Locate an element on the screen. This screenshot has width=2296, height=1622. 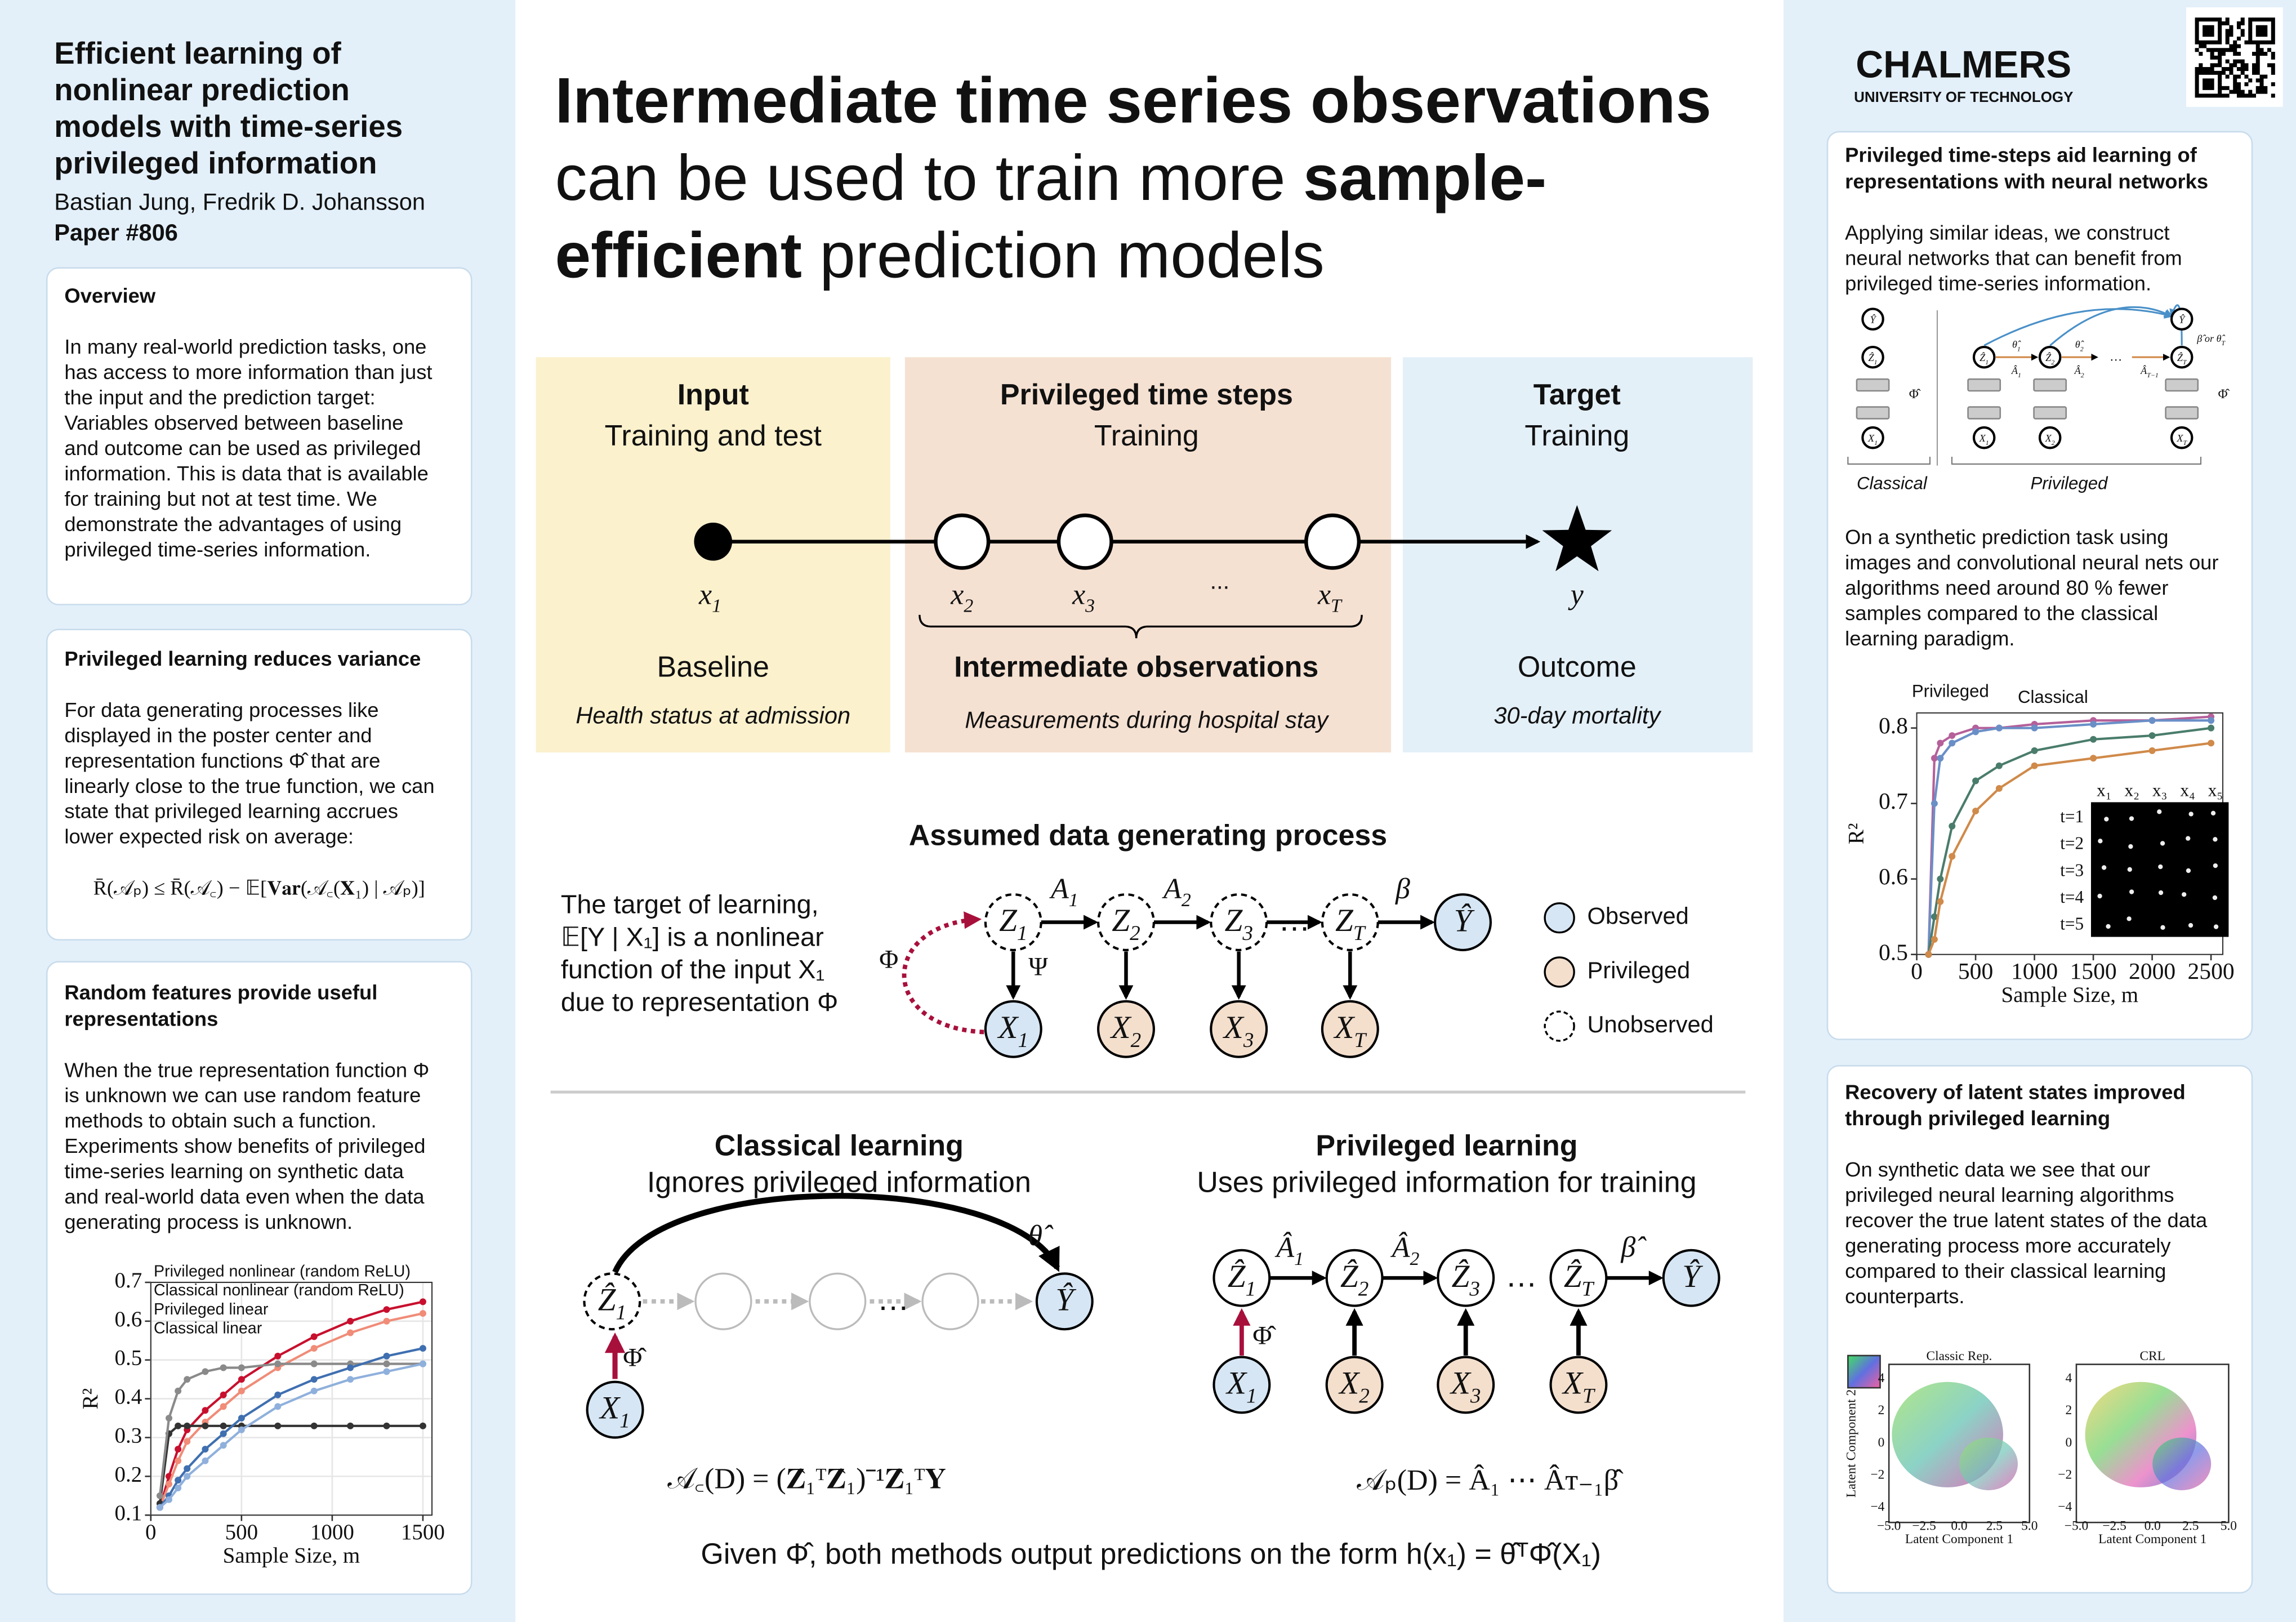
y-tick-label: 0.1 is located at coordinates (128, 1513).